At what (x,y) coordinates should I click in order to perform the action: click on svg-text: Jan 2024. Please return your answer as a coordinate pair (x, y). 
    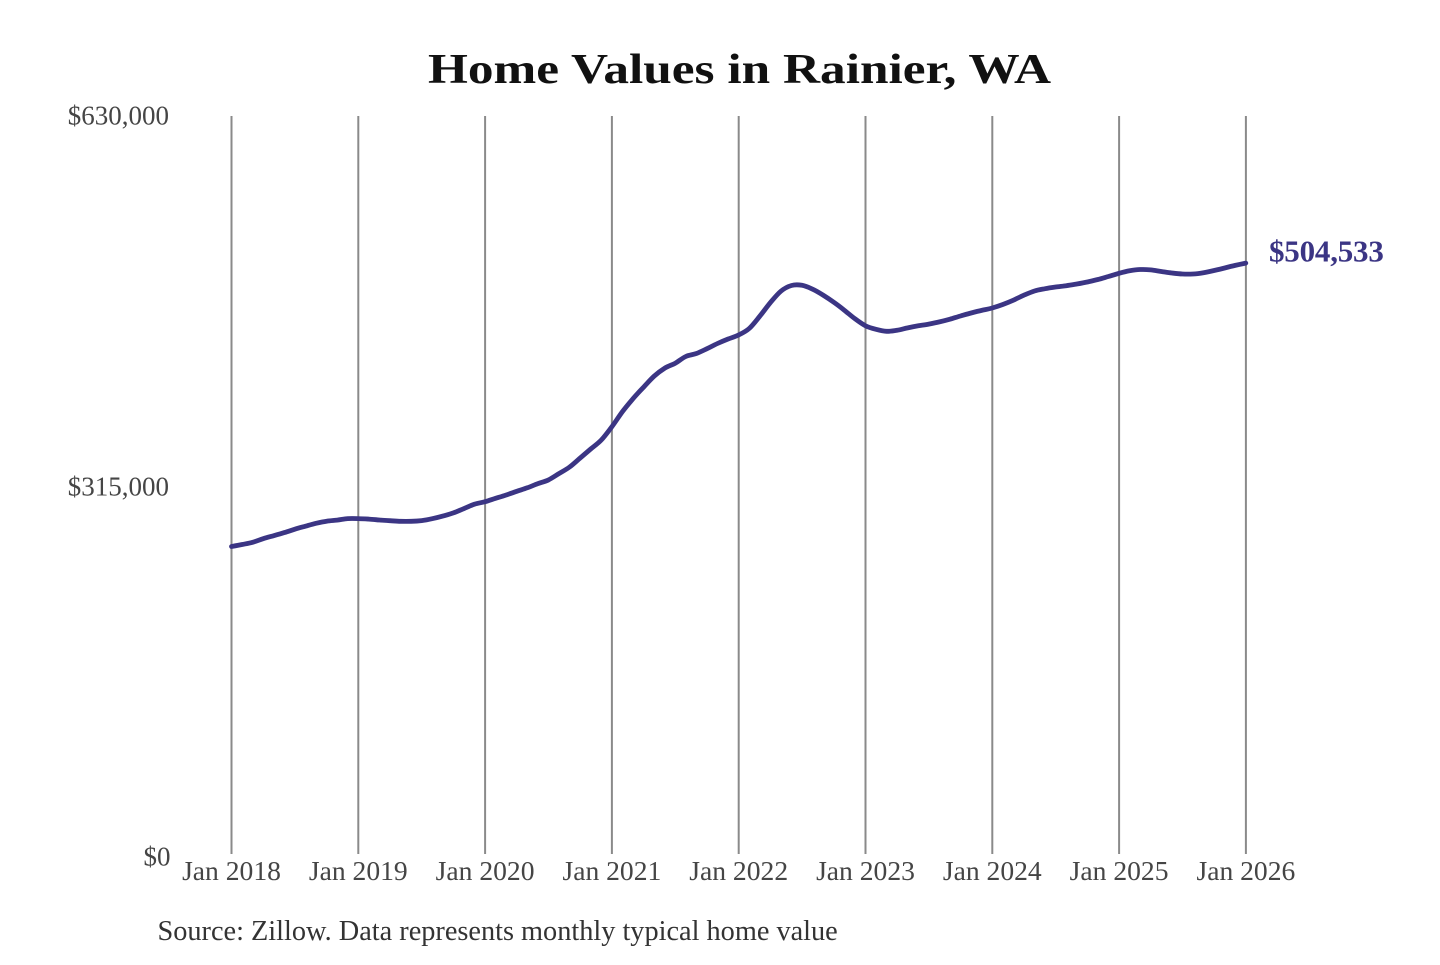
    Looking at the image, I should click on (992, 870).